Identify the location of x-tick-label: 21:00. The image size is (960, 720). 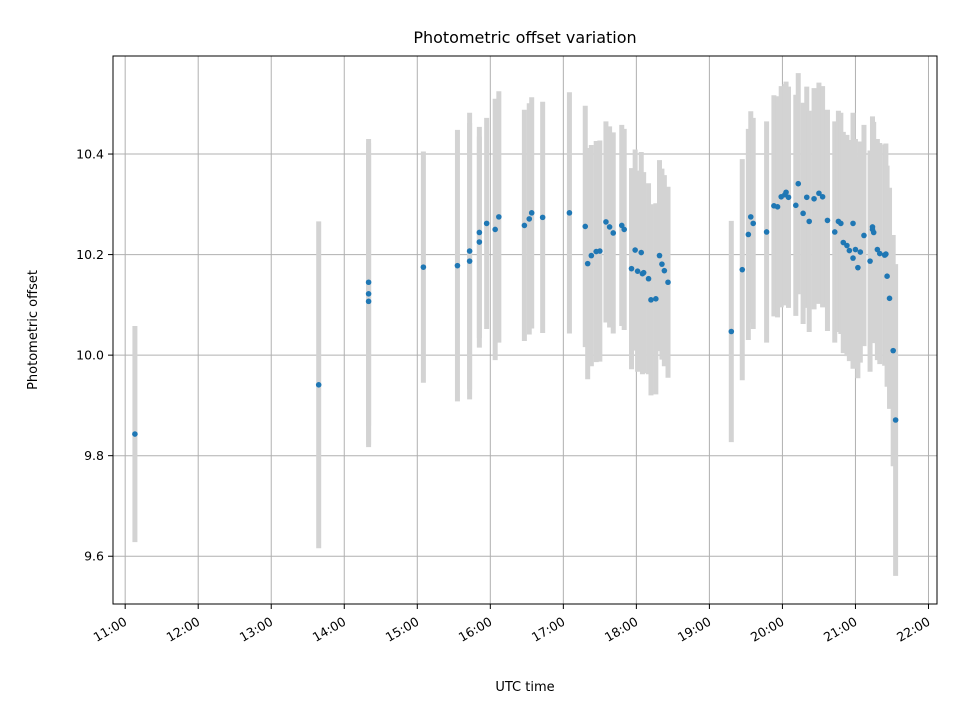
(840, 629).